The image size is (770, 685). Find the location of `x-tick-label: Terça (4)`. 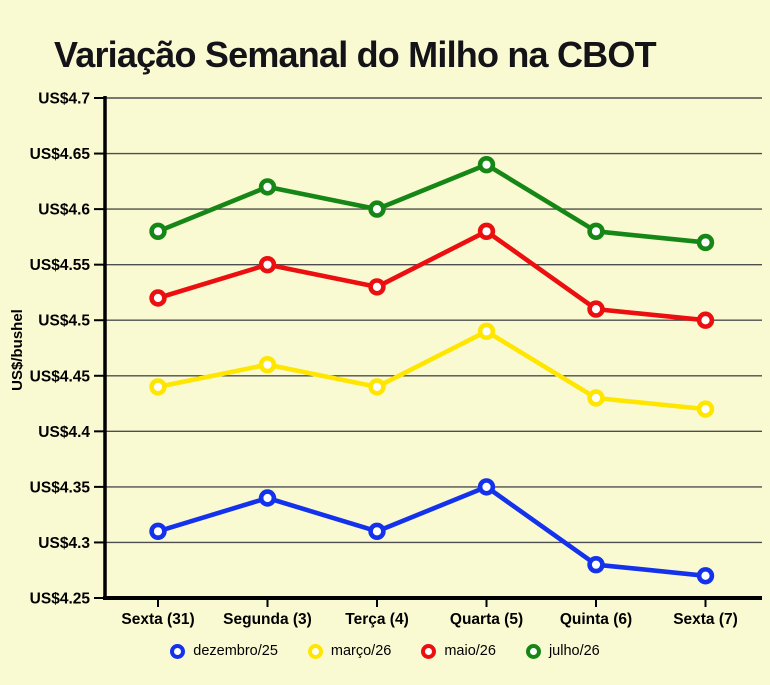

x-tick-label: Terça (4) is located at coordinates (376, 619).